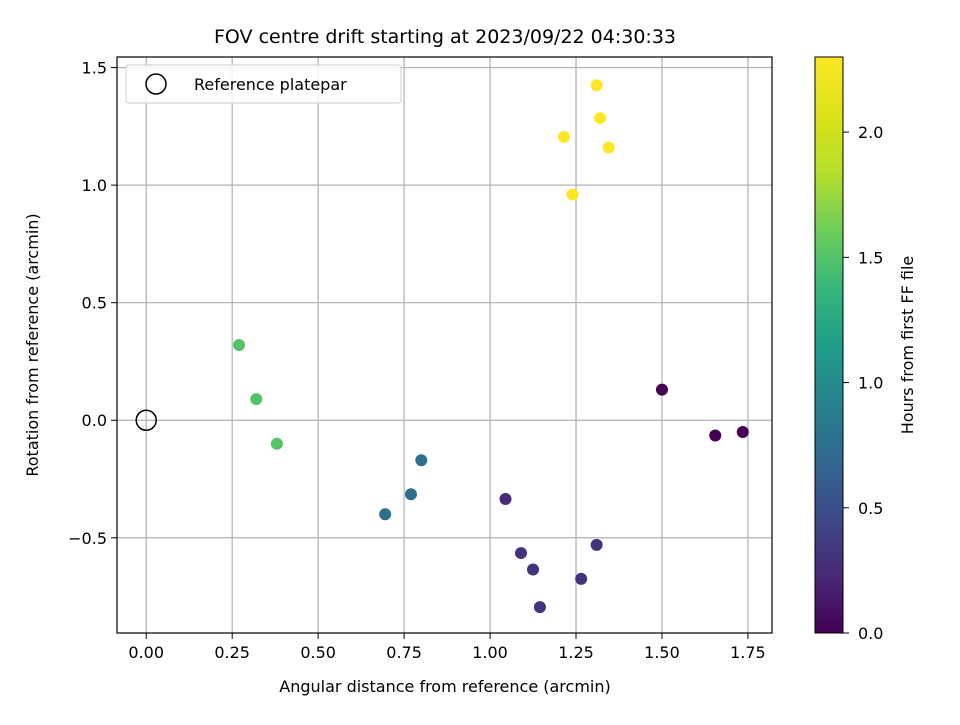 The height and width of the screenshot is (725, 960). What do you see at coordinates (146, 652) in the screenshot?
I see `x-tick-label: 0.00` at bounding box center [146, 652].